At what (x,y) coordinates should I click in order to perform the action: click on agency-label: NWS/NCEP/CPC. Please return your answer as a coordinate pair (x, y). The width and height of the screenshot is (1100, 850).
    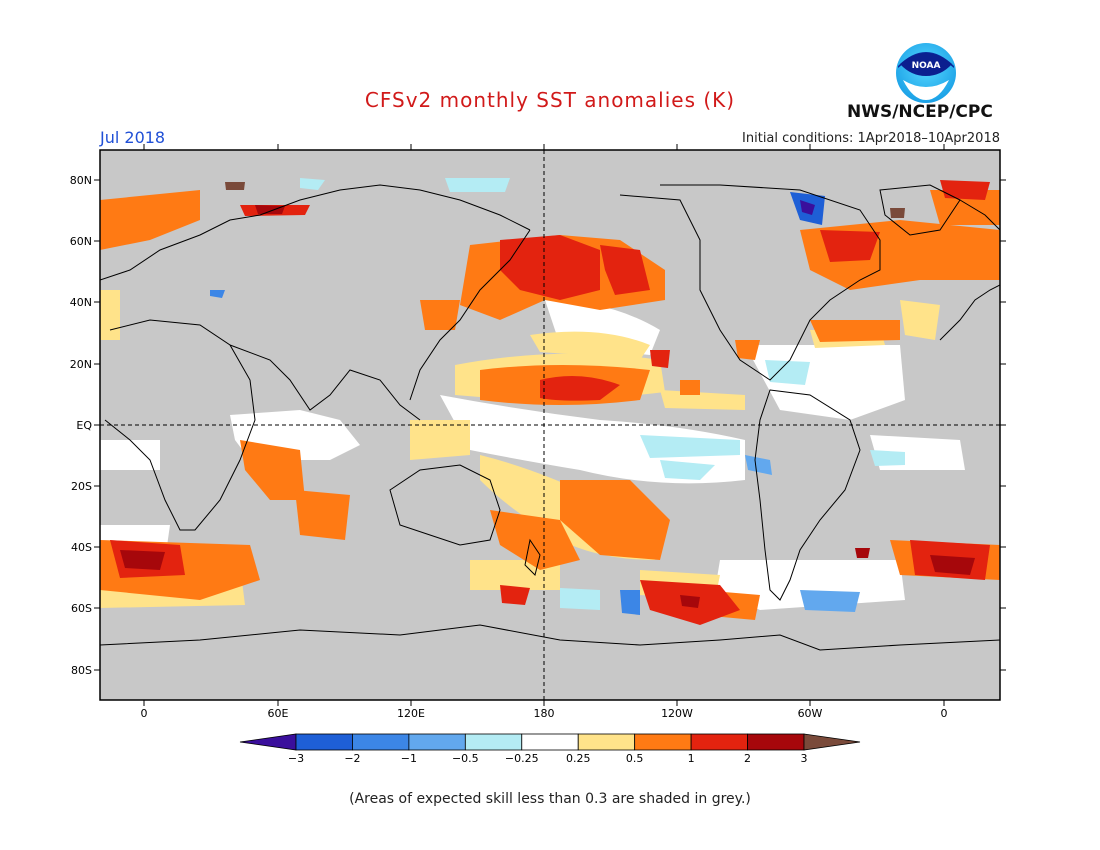
    Looking at the image, I should click on (920, 112).